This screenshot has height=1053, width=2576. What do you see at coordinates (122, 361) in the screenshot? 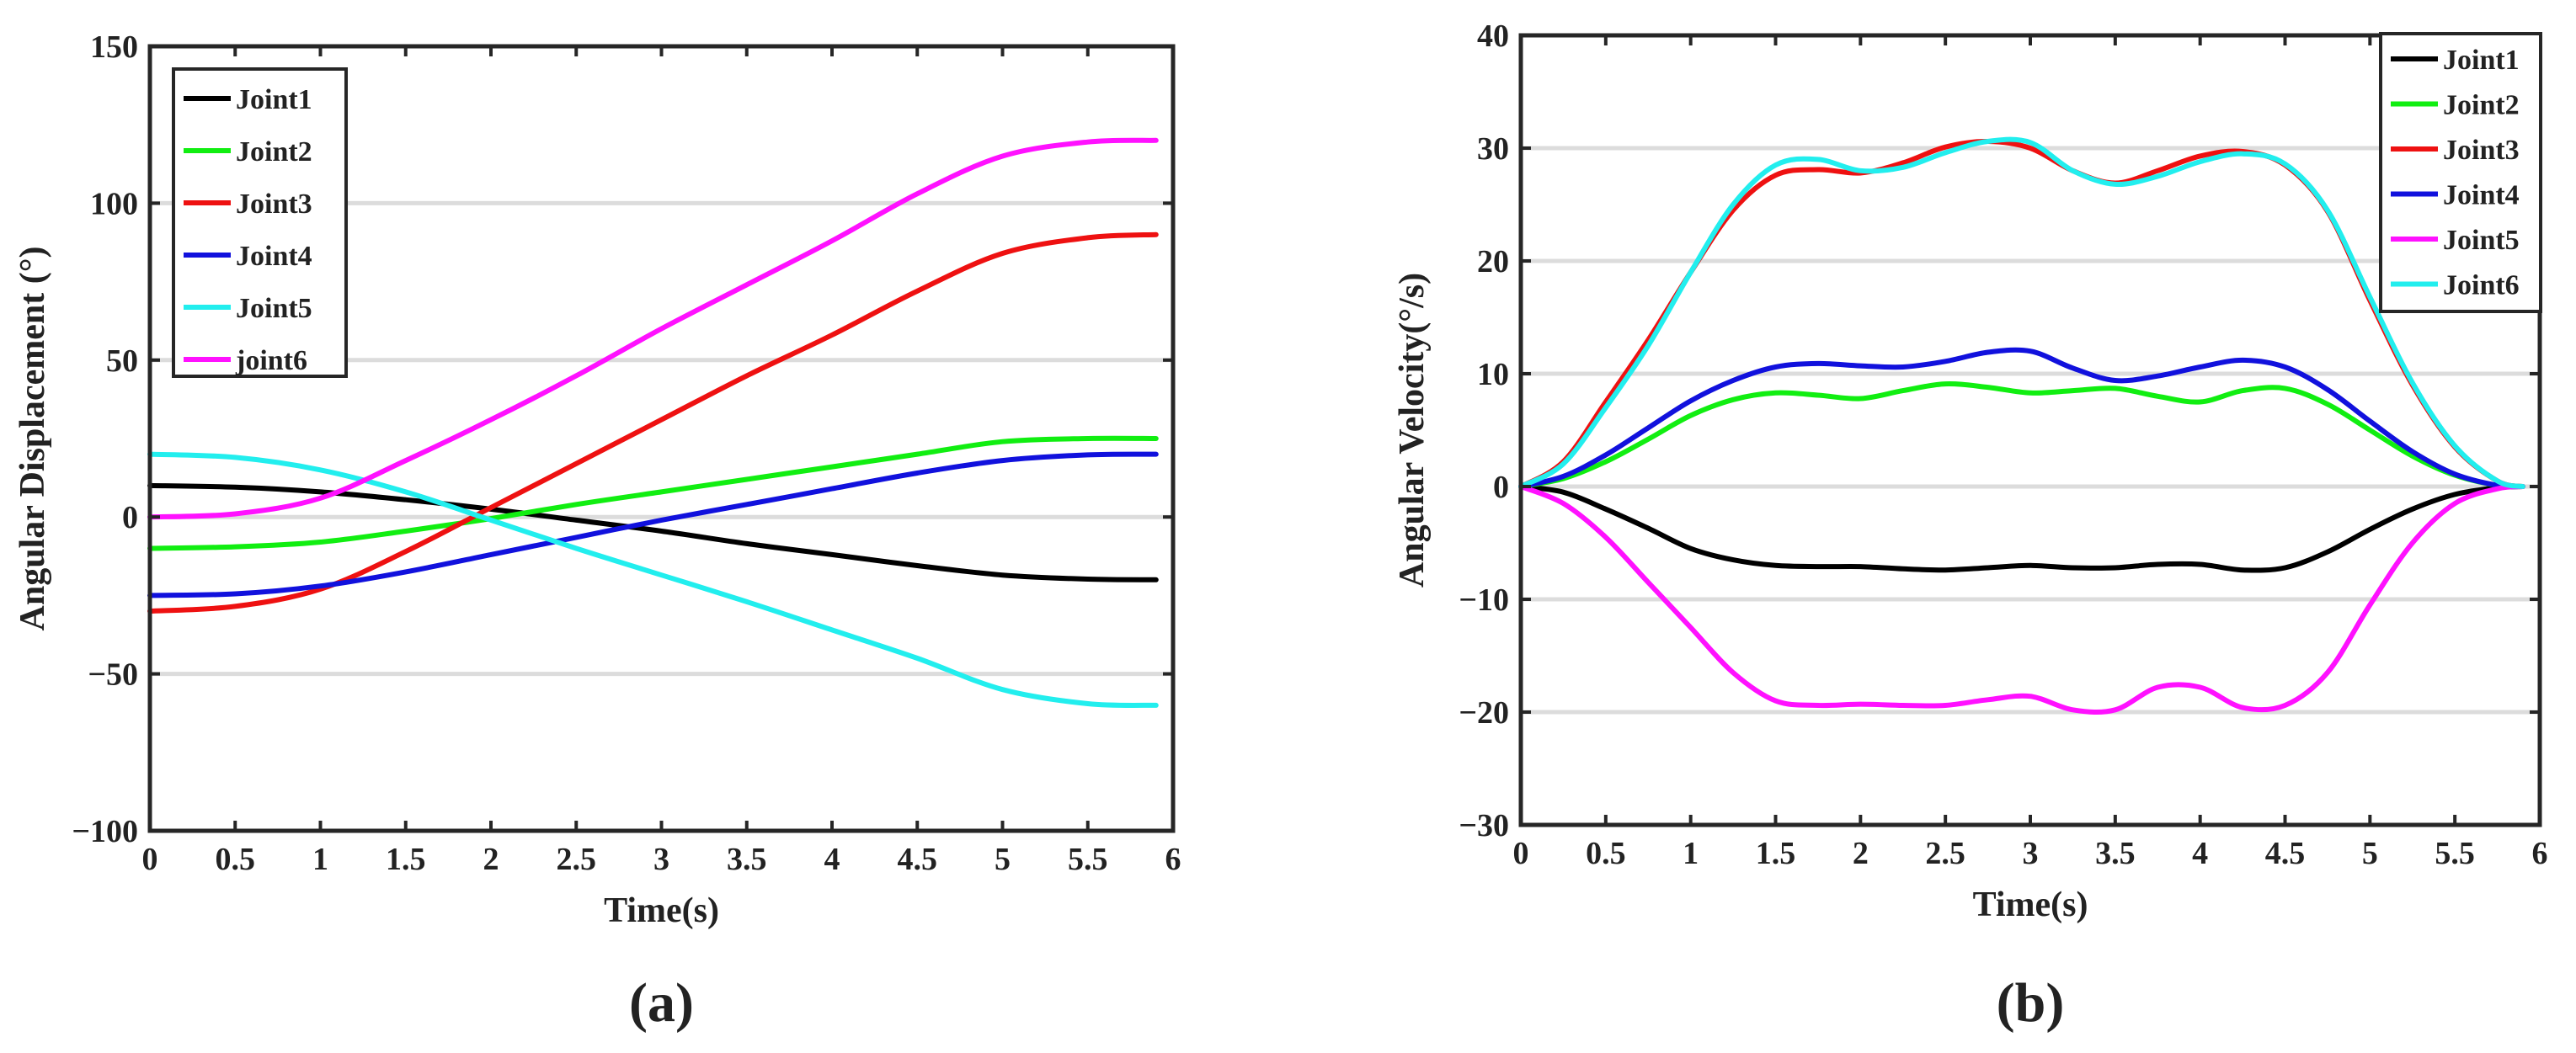
I see `y-tick-label: 50` at bounding box center [122, 361].